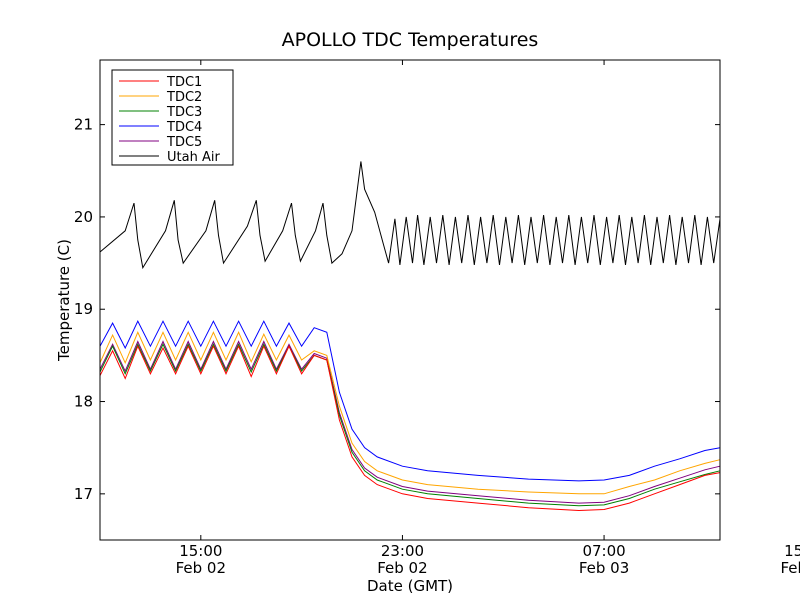  I want to click on legend-box, so click(172, 117).